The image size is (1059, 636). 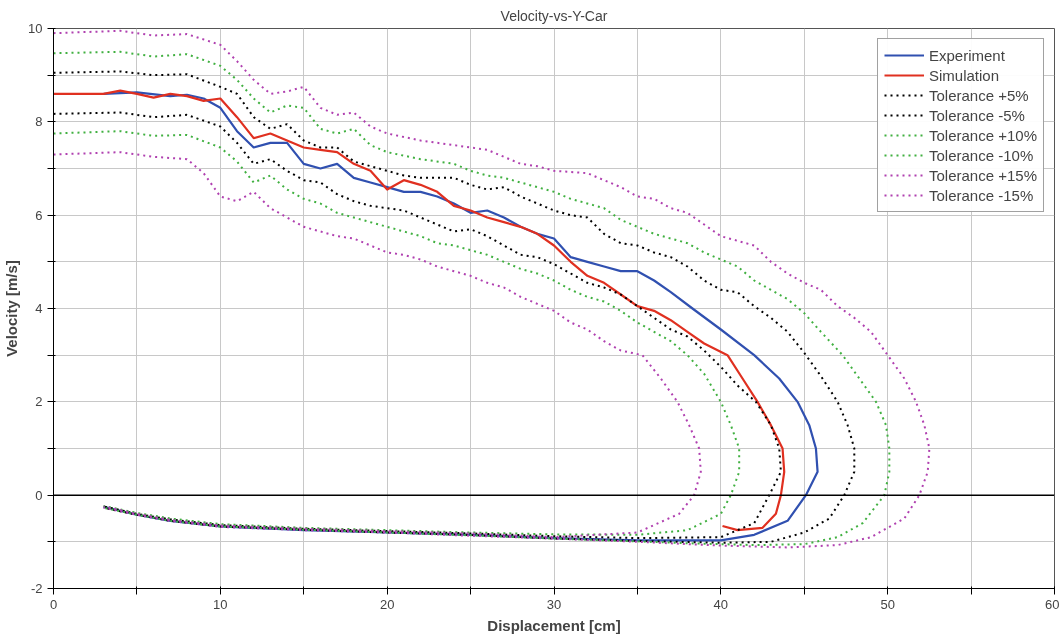 What do you see at coordinates (220, 604) in the screenshot?
I see `x-tick-label: 10` at bounding box center [220, 604].